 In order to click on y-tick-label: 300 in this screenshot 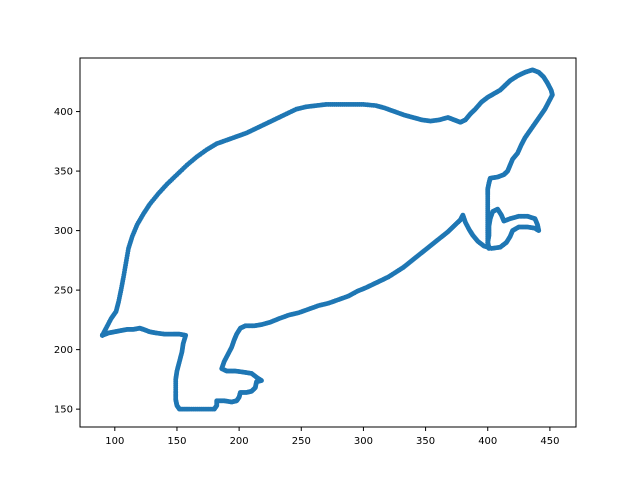, I will do `click(63, 231)`.